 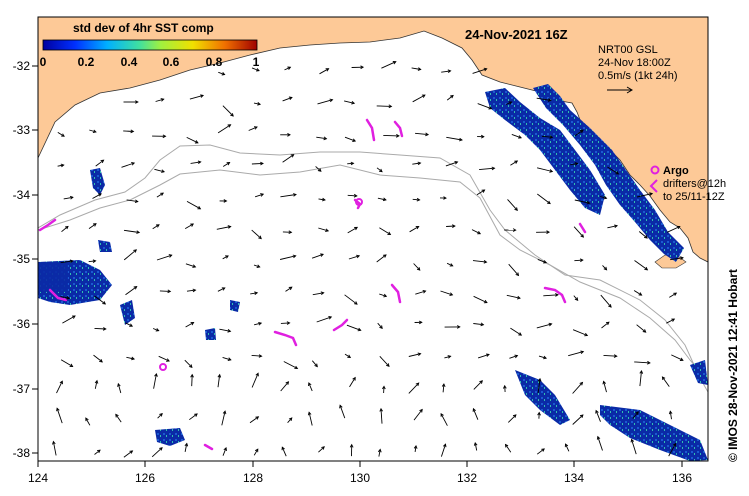 What do you see at coordinates (86, 62) in the screenshot?
I see `colorbar-tick-1: 0.2` at bounding box center [86, 62].